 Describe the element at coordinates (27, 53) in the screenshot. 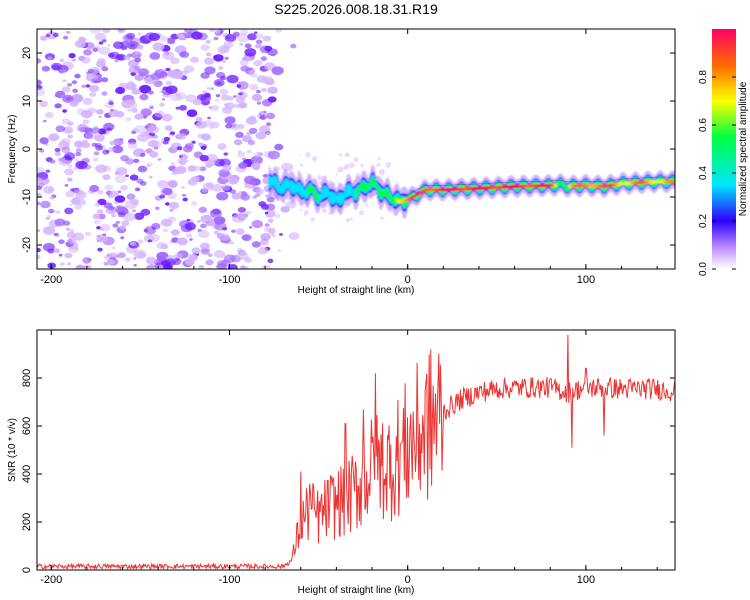

I see `y-tick-label: 20` at that location.